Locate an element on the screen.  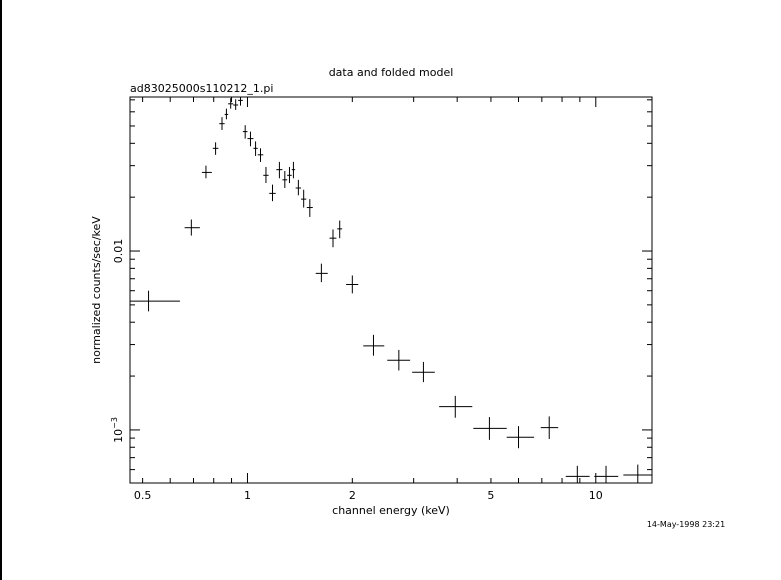
y-tick-labels: 0.01 10−3 is located at coordinates (117, 341).